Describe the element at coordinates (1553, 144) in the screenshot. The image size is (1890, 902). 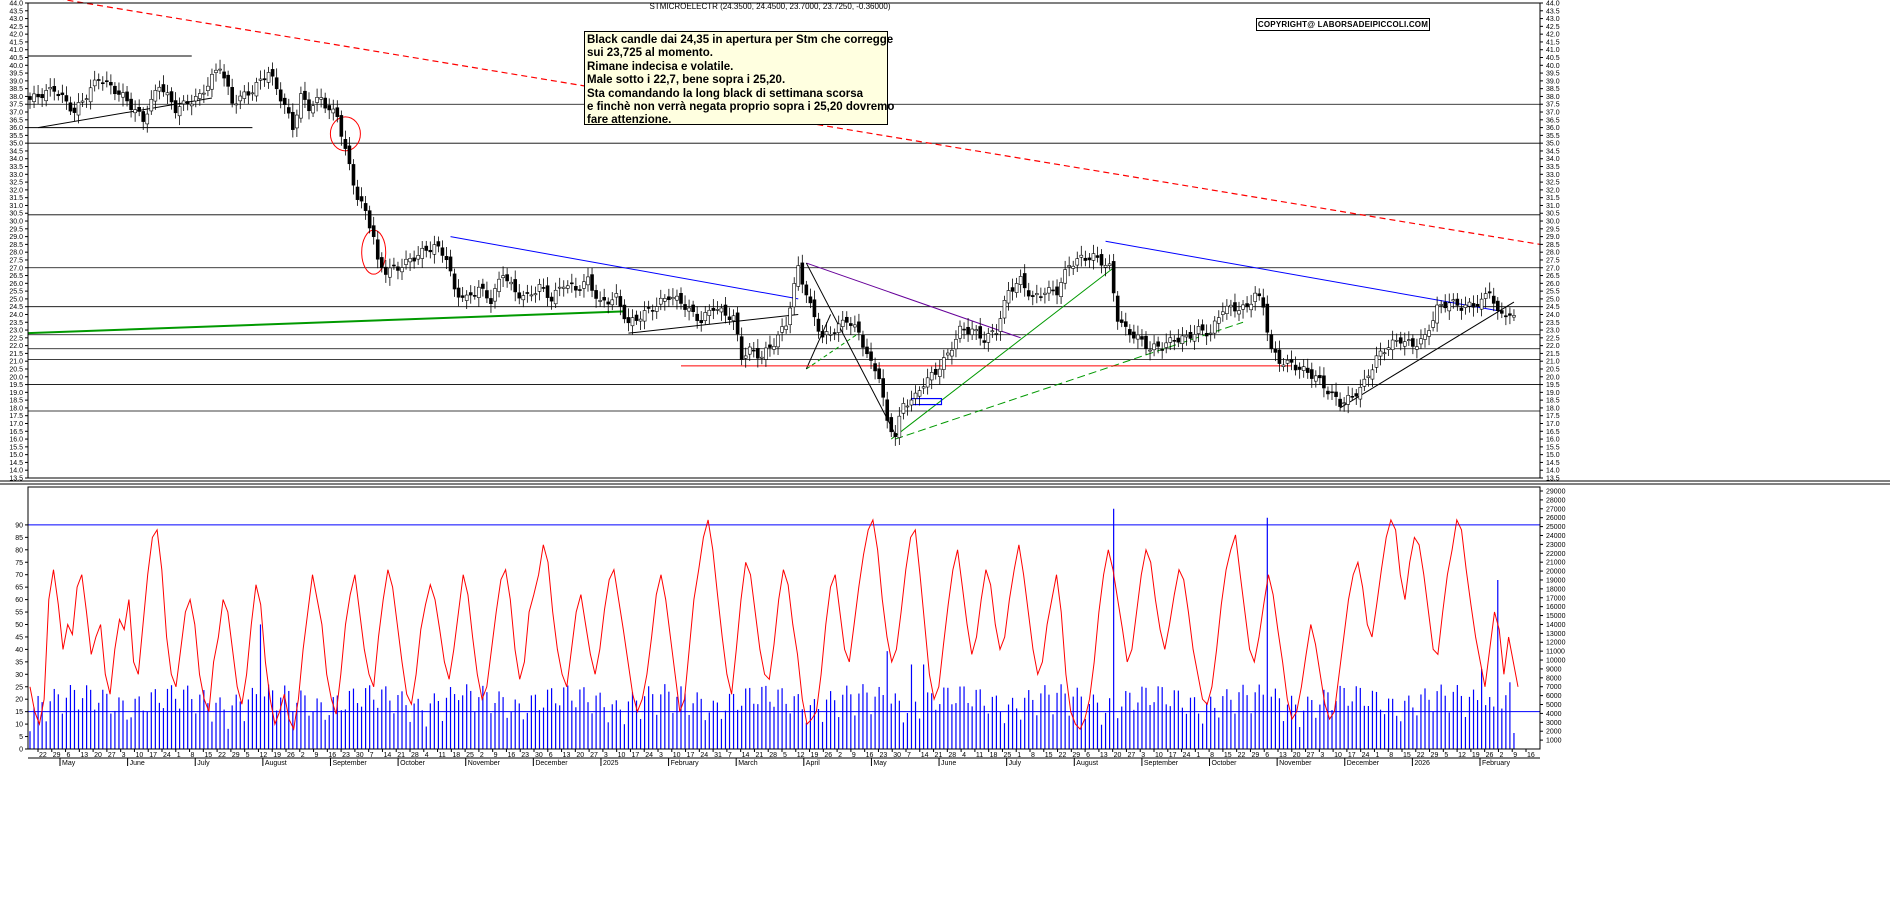
I see `y-tick-label-right: 35.0` at that location.